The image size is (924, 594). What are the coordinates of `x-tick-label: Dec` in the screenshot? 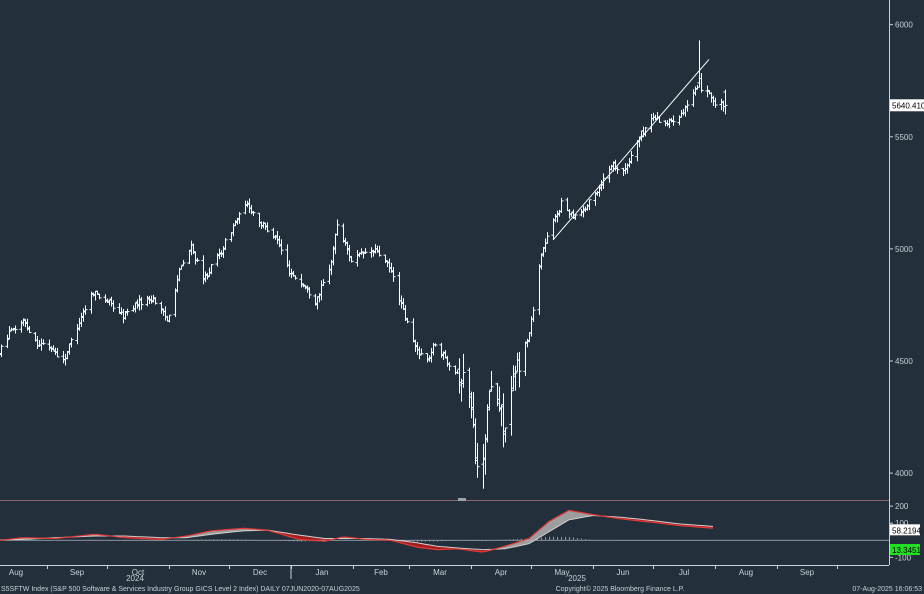 It's located at (260, 572).